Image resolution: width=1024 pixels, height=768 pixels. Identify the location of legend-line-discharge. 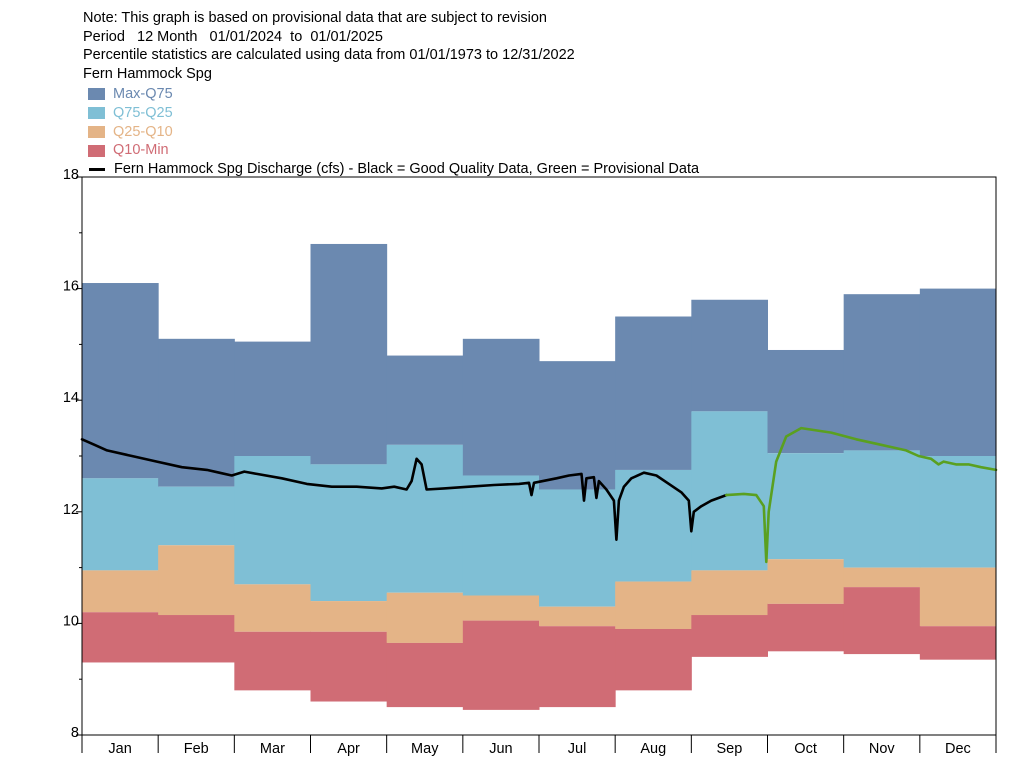
(97, 170).